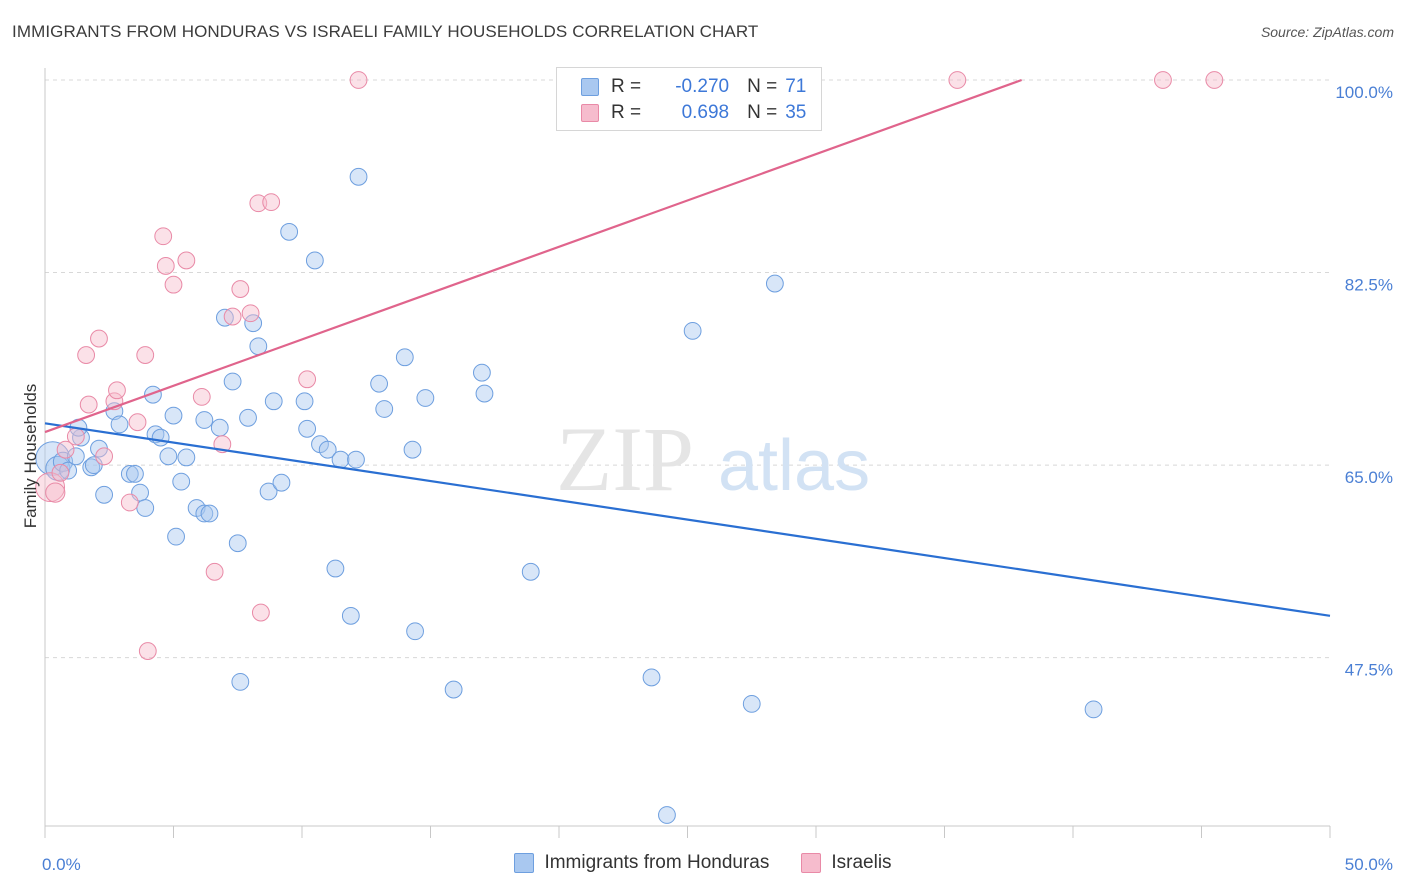 The image size is (1406, 892). I want to click on legend-n-value: 71, so click(796, 86).